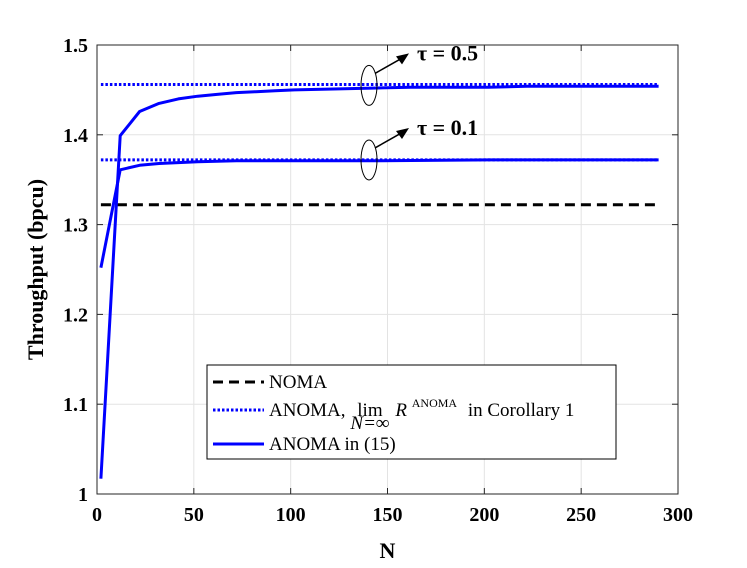  What do you see at coordinates (400, 410) in the screenshot?
I see `legend-r-symbol: R` at bounding box center [400, 410].